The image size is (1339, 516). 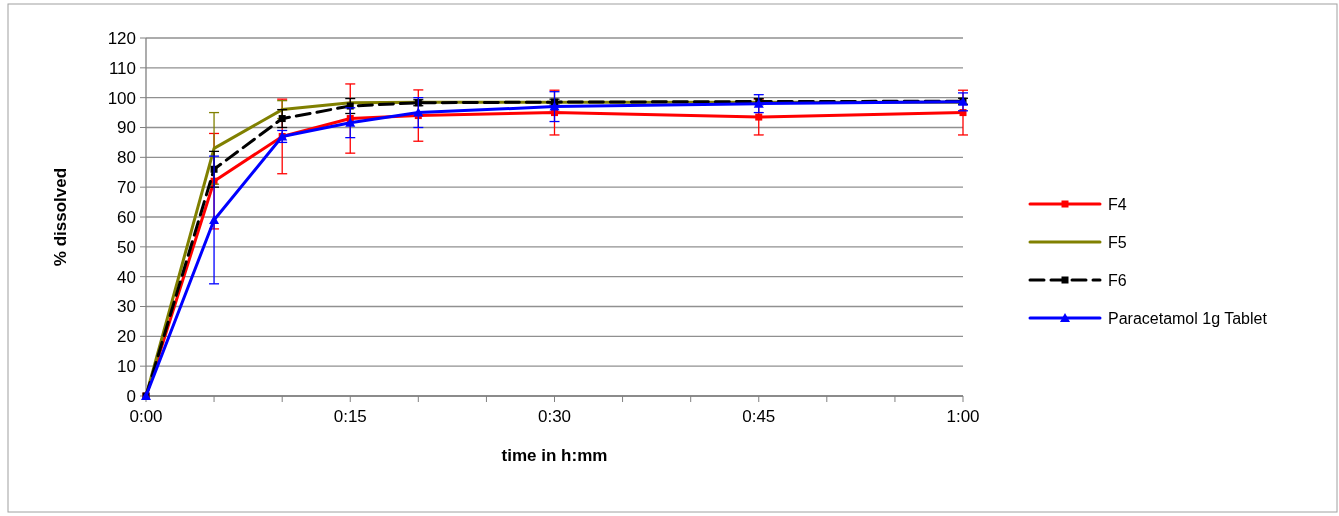 I want to click on x-tick-label: 1:00, so click(x=963, y=416).